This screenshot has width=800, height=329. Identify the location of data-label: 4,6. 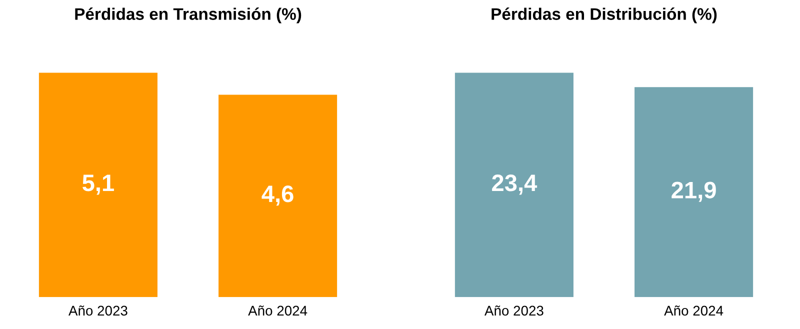
(278, 196).